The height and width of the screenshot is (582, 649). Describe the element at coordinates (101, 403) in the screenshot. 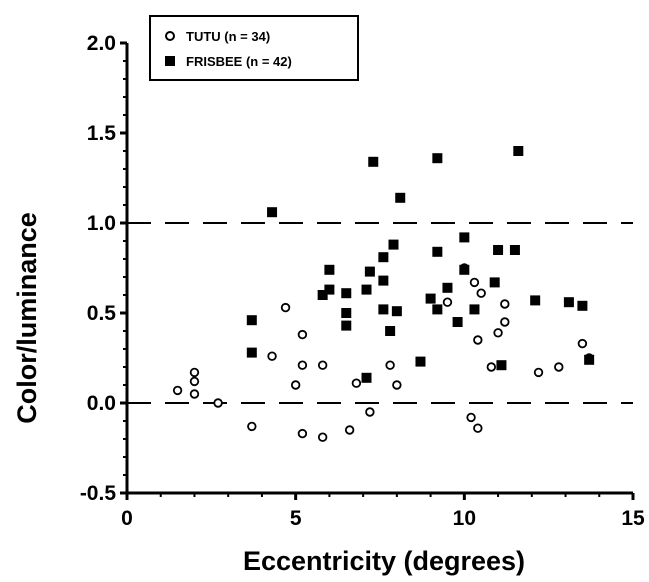

I see `y-tick-label: 0.0` at that location.